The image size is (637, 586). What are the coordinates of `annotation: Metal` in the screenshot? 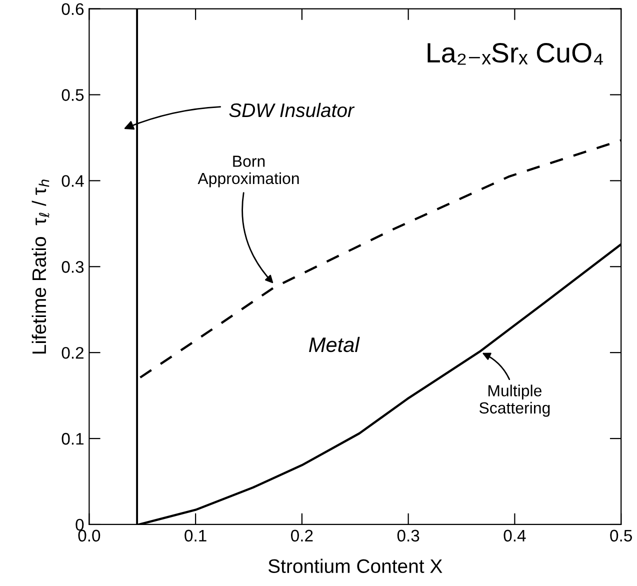 It's located at (334, 344).